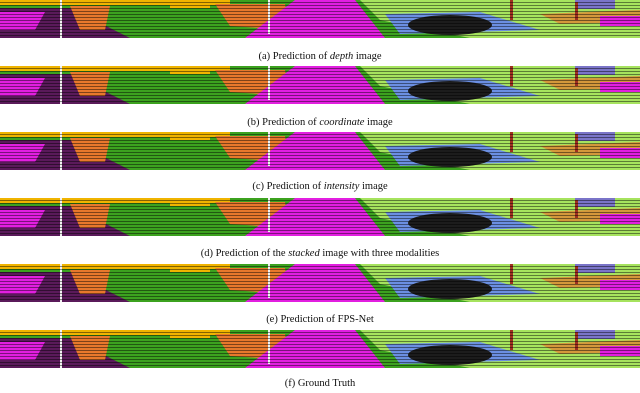 This screenshot has width=640, height=393. What do you see at coordinates (294, 56) in the screenshot?
I see `caption-text: (a) Prediction of` at bounding box center [294, 56].